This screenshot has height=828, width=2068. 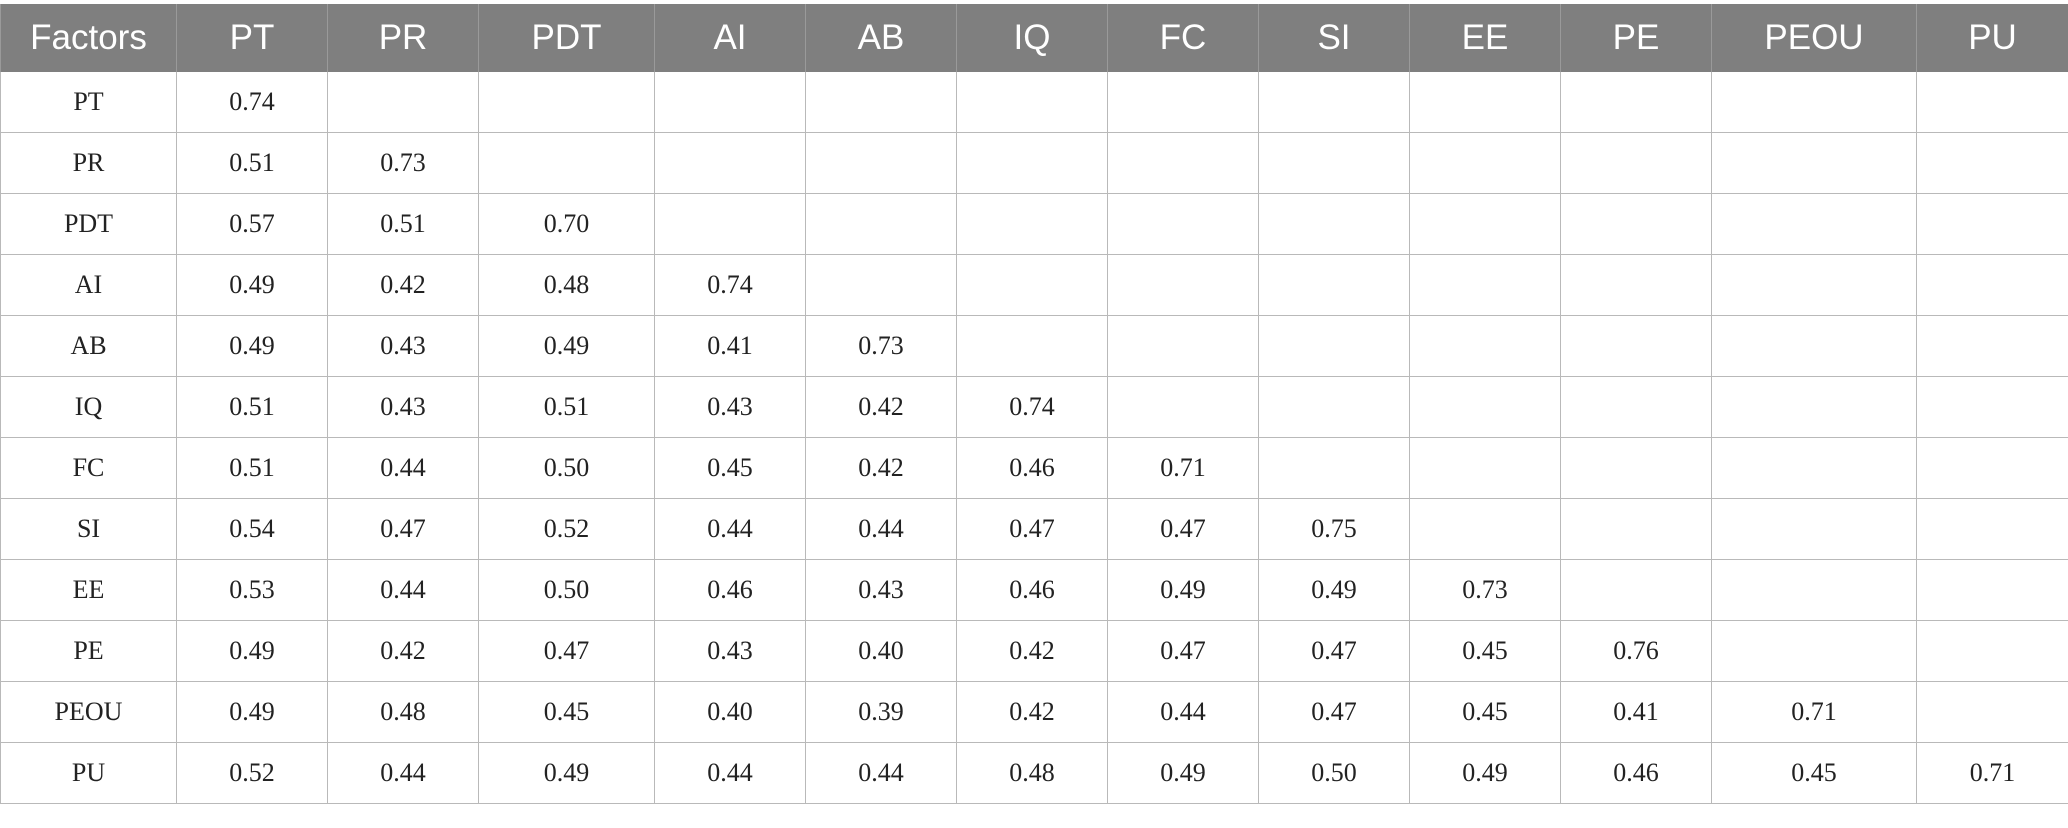 What do you see at coordinates (1032, 590) in the screenshot?
I see `table-cell: 0.46` at bounding box center [1032, 590].